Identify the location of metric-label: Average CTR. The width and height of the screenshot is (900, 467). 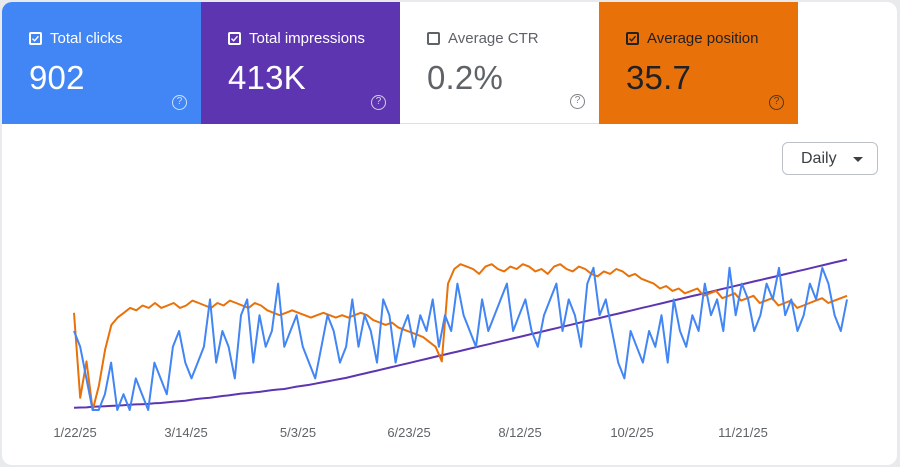
(493, 38).